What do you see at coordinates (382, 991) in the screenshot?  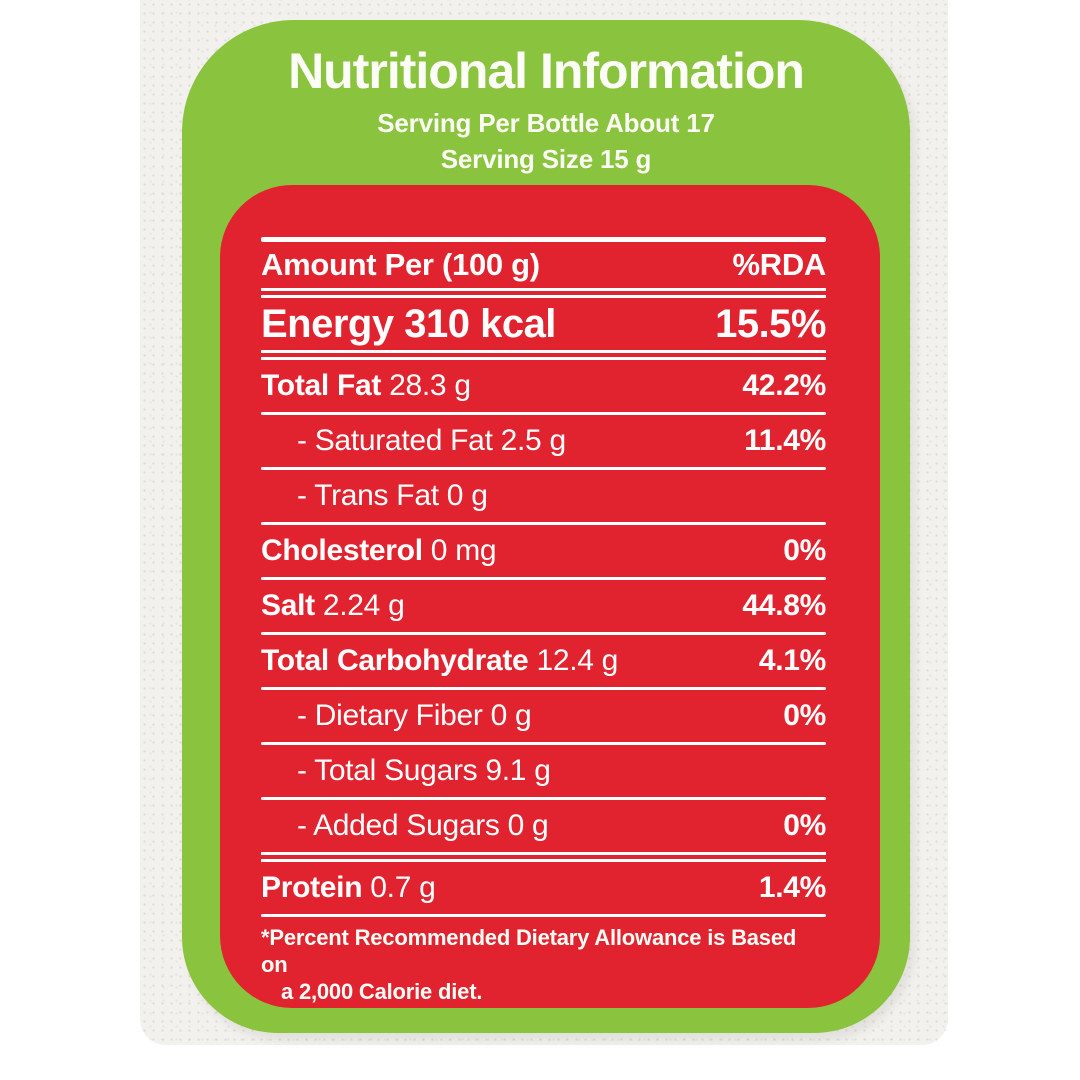 I see `footnote-line-2: a 2,000 Calorie diet.` at bounding box center [382, 991].